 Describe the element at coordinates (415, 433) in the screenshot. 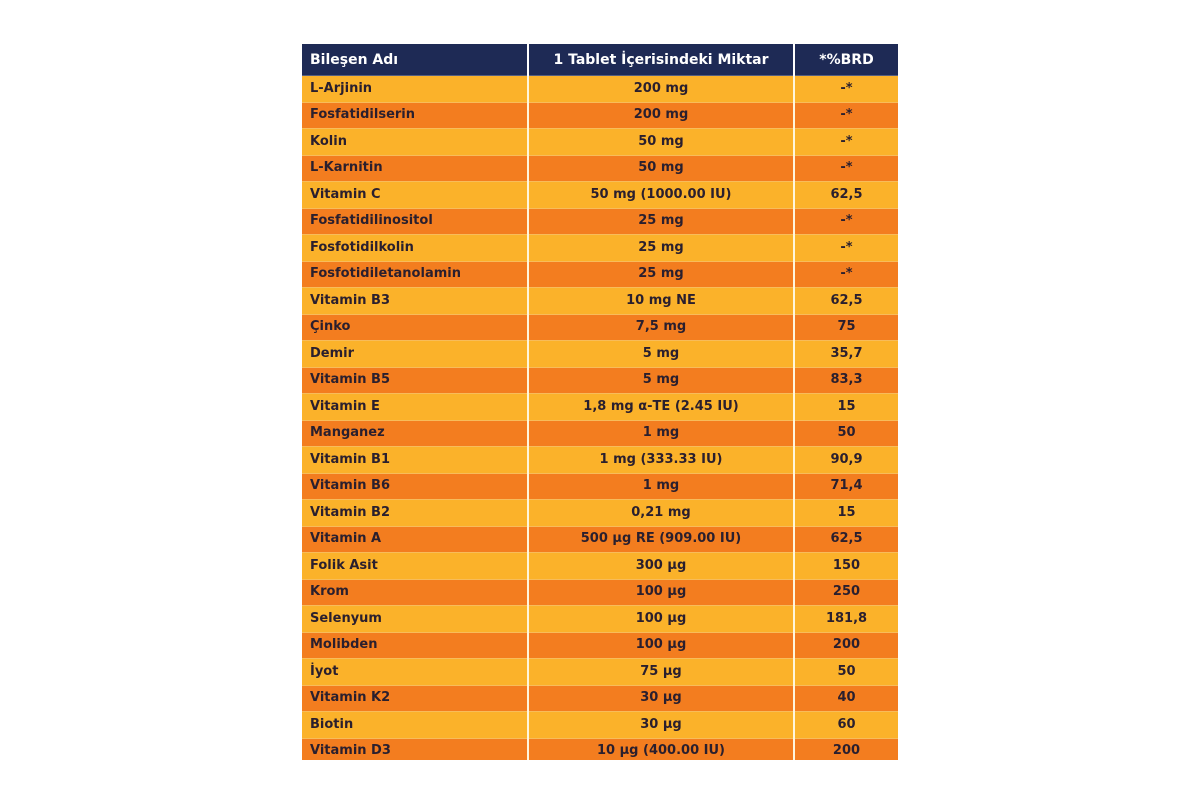

I see `ingredient-name-cell: Manganez` at that location.